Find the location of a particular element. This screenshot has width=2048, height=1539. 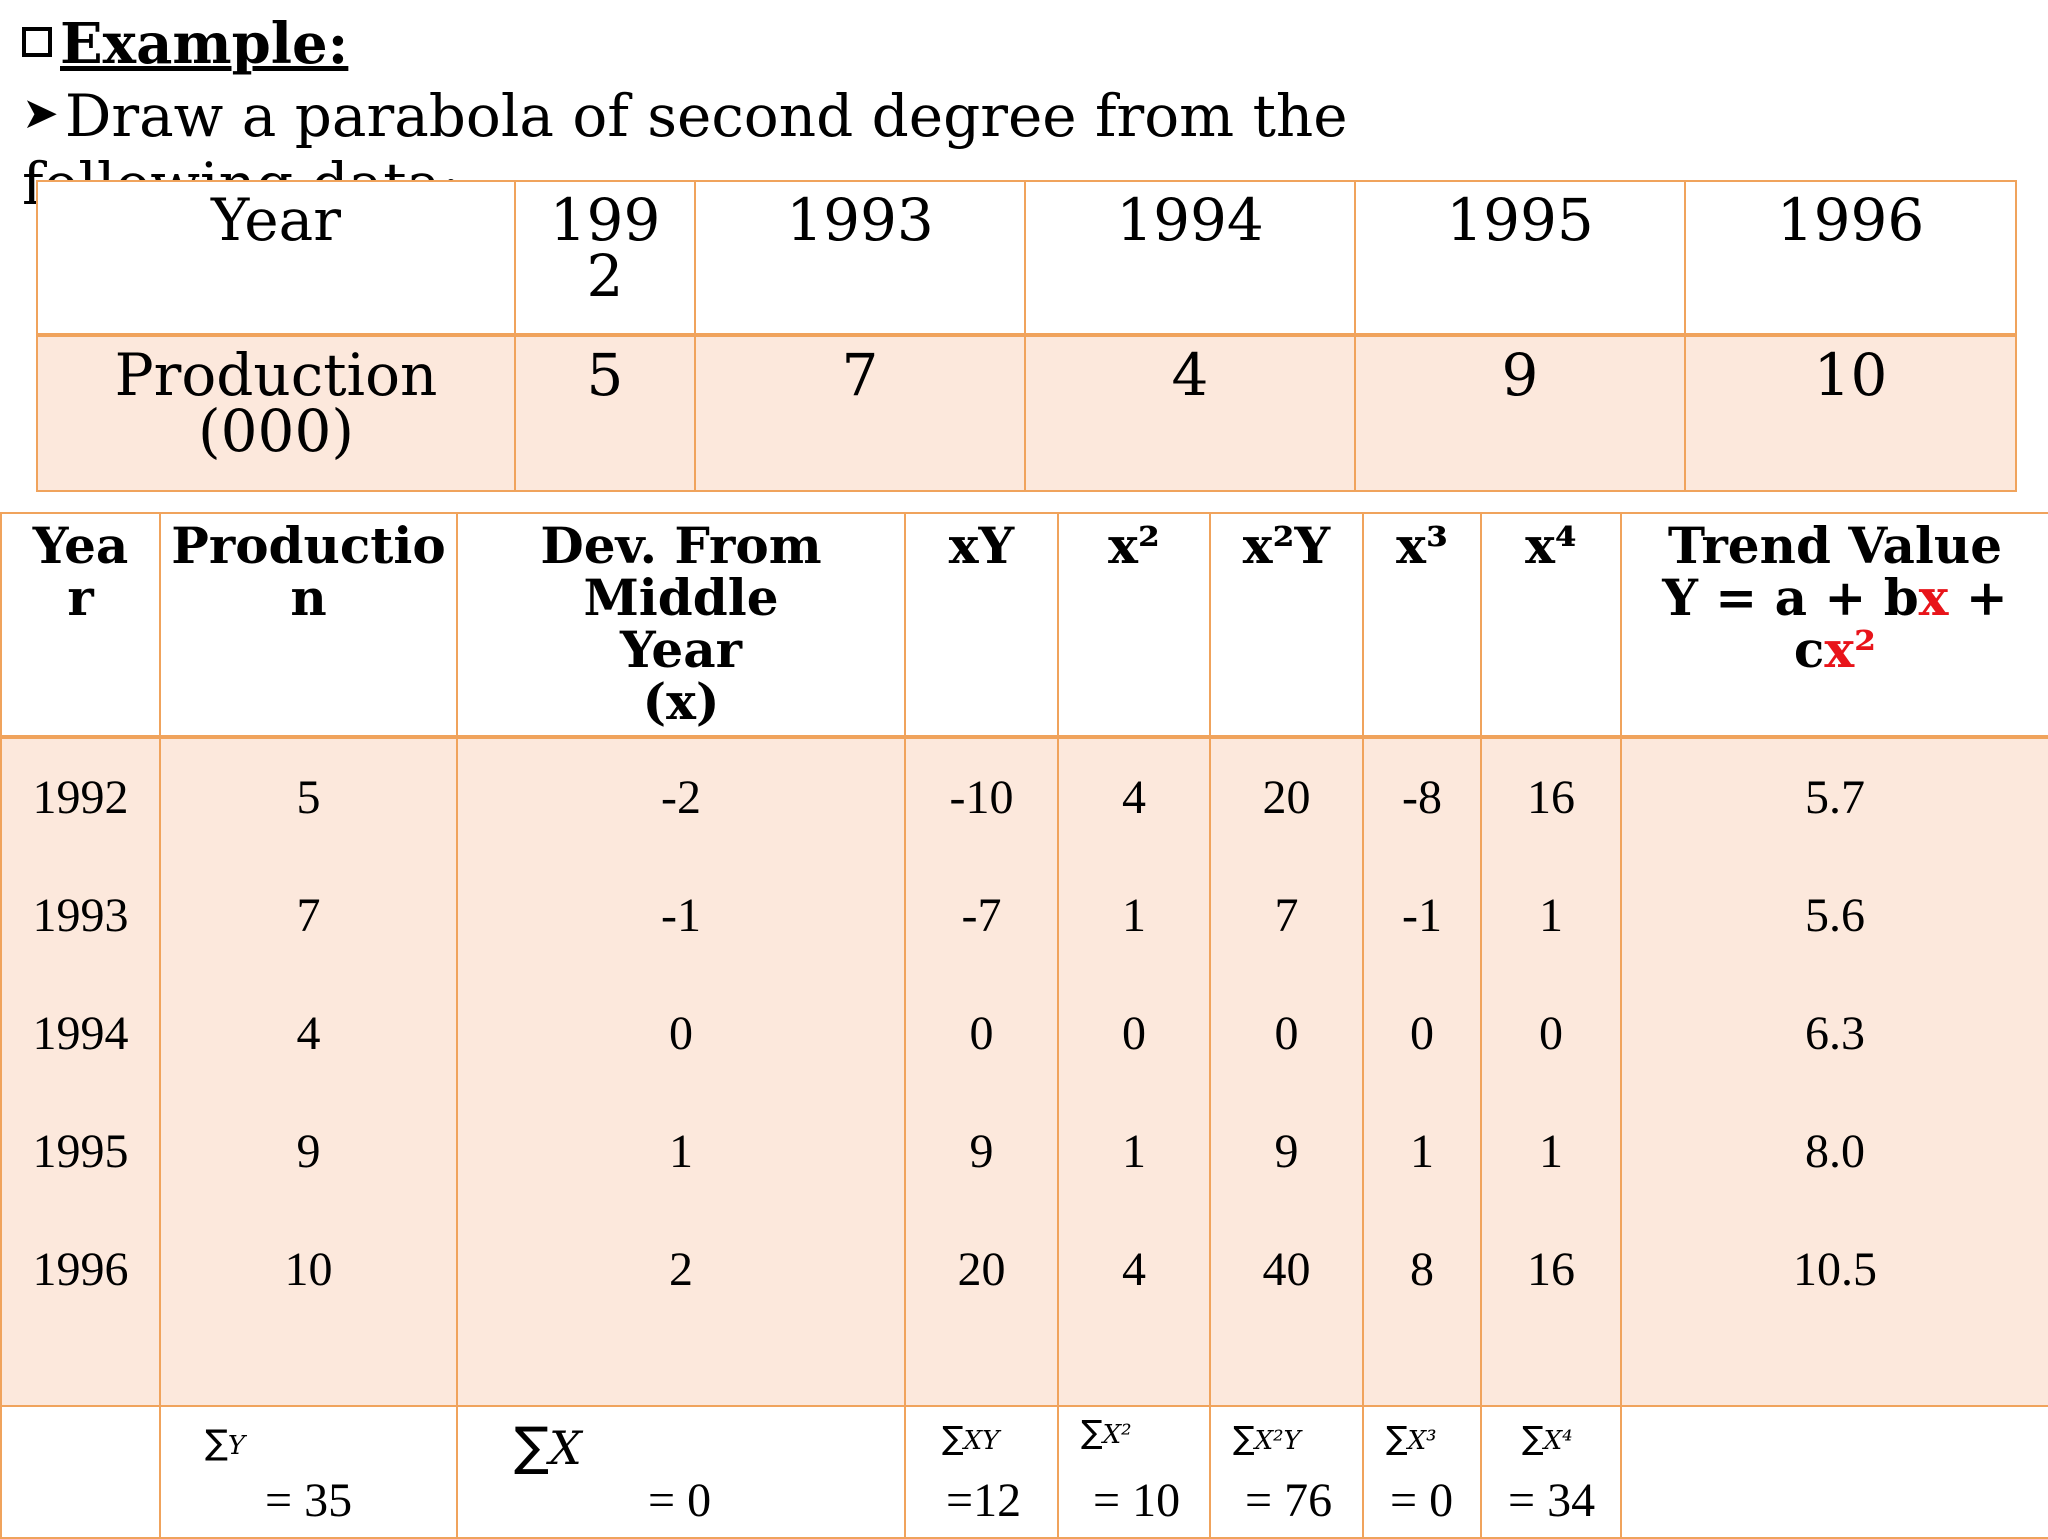

header-x2y: x²Y is located at coordinates (1286, 625).